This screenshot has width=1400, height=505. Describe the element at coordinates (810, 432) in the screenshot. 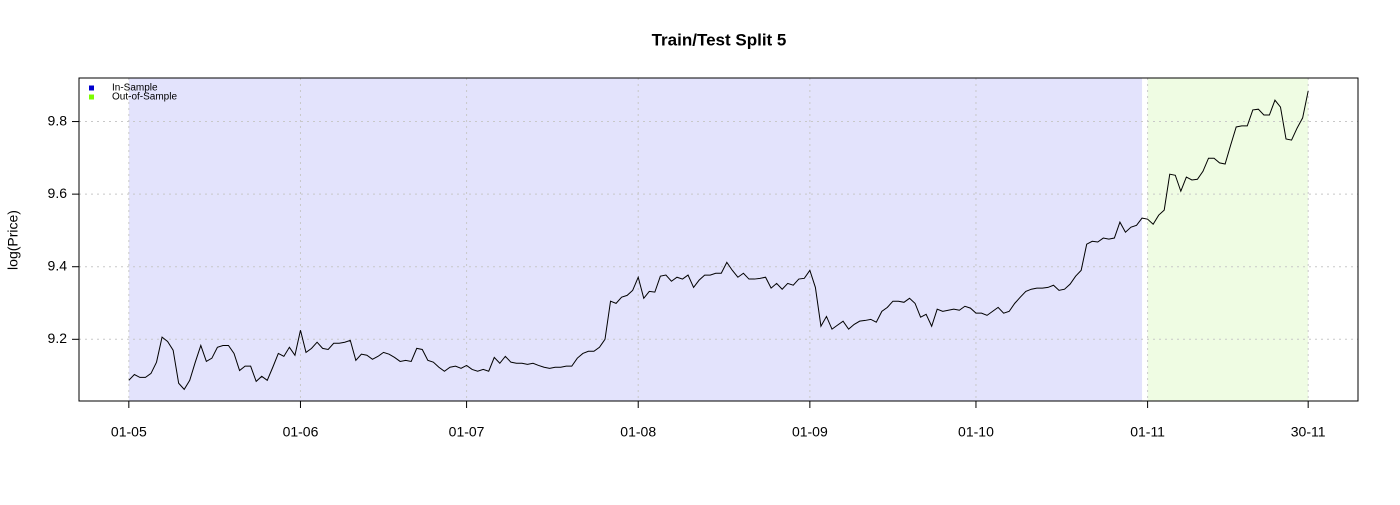

I see `x-tick-label: 01-09` at that location.